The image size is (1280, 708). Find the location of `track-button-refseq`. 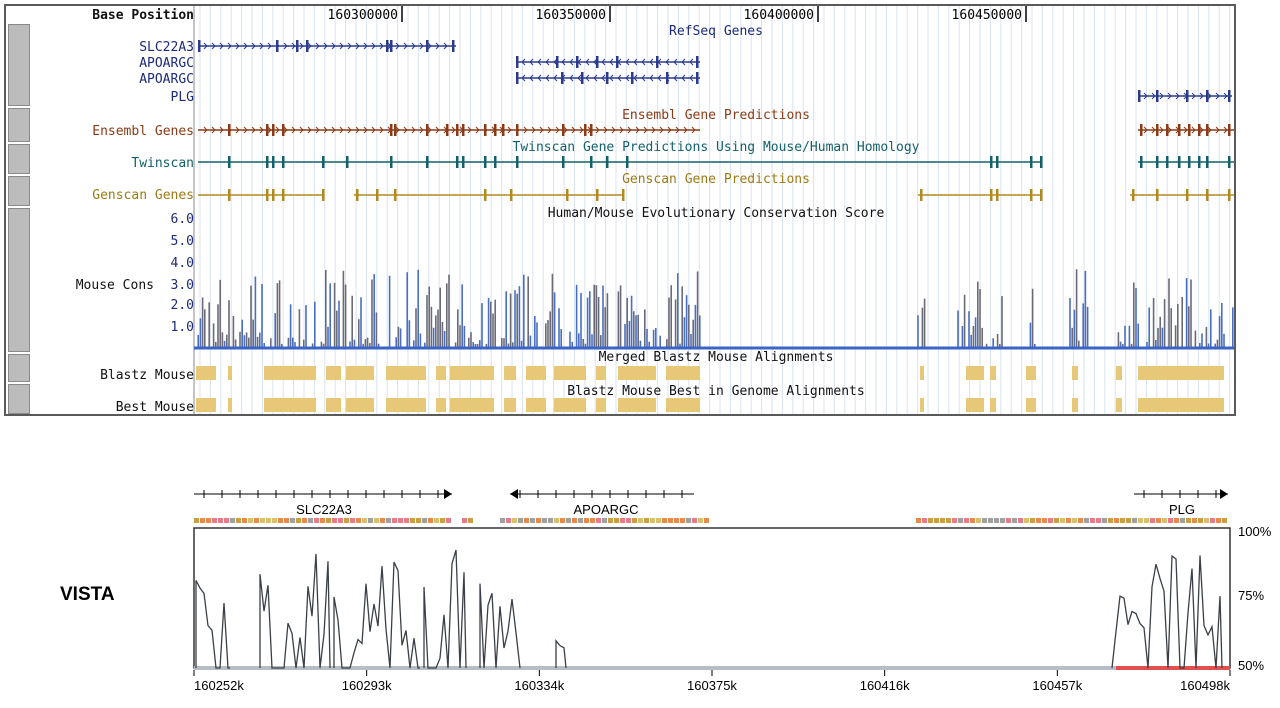

track-button-refseq is located at coordinates (19, 125).